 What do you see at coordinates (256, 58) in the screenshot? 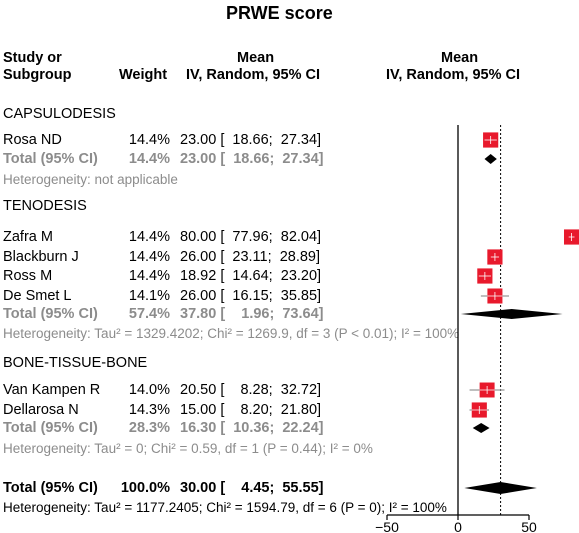
I see `header-mean-line1: Mean` at bounding box center [256, 58].